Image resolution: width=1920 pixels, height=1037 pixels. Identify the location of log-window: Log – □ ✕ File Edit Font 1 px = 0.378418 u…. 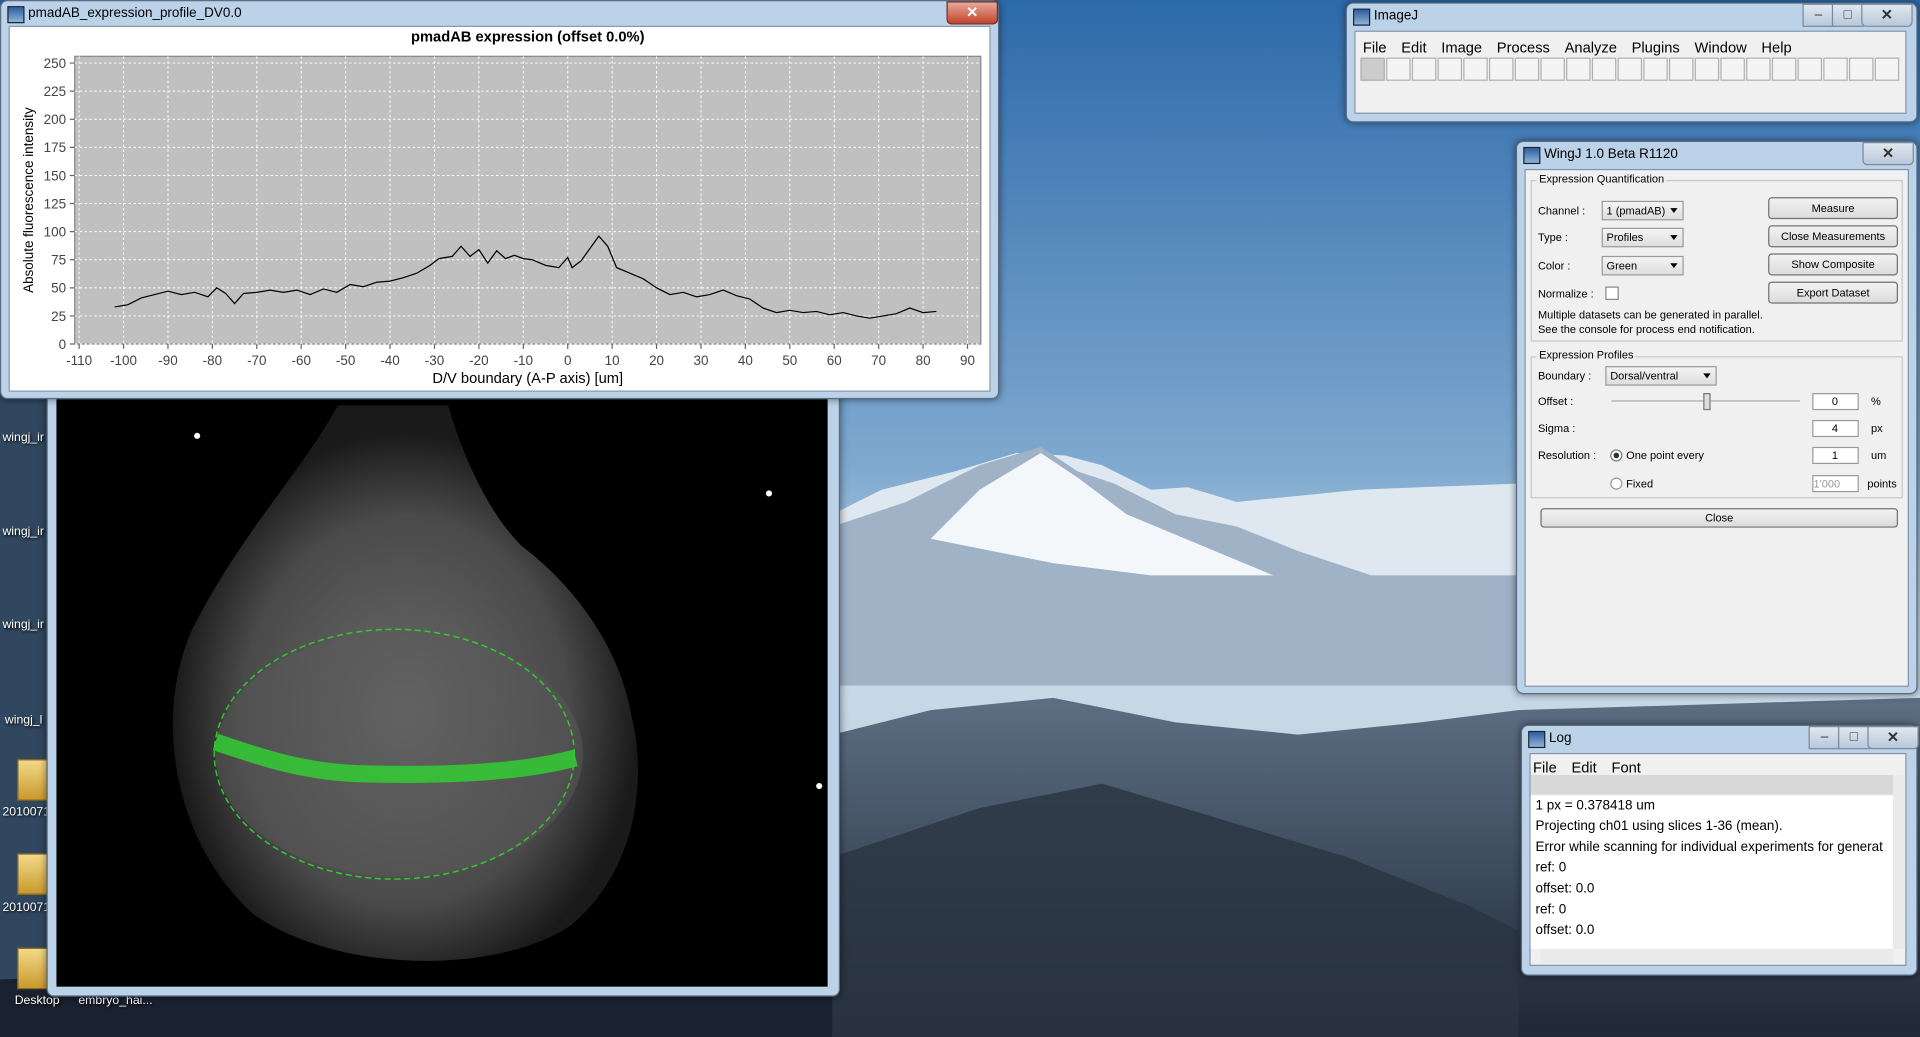
(1719, 850).